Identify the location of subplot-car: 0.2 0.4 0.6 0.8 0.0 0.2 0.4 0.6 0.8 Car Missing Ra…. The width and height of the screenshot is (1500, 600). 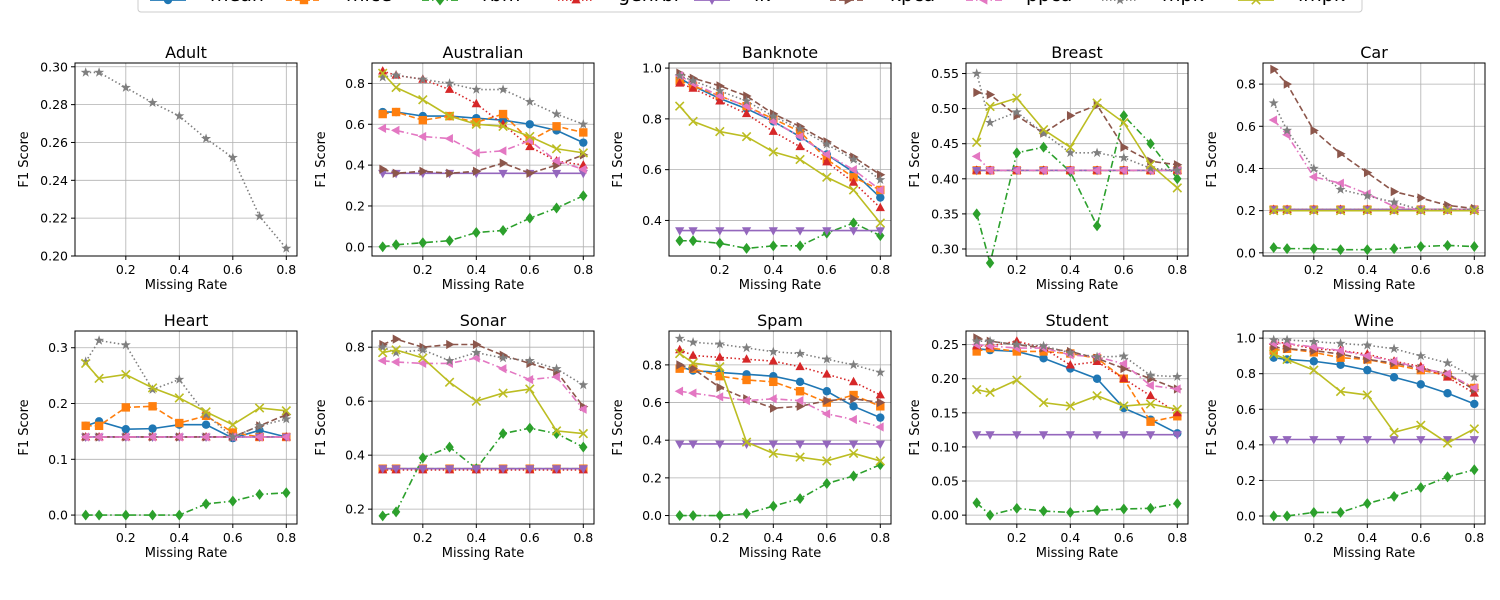
(1345, 168).